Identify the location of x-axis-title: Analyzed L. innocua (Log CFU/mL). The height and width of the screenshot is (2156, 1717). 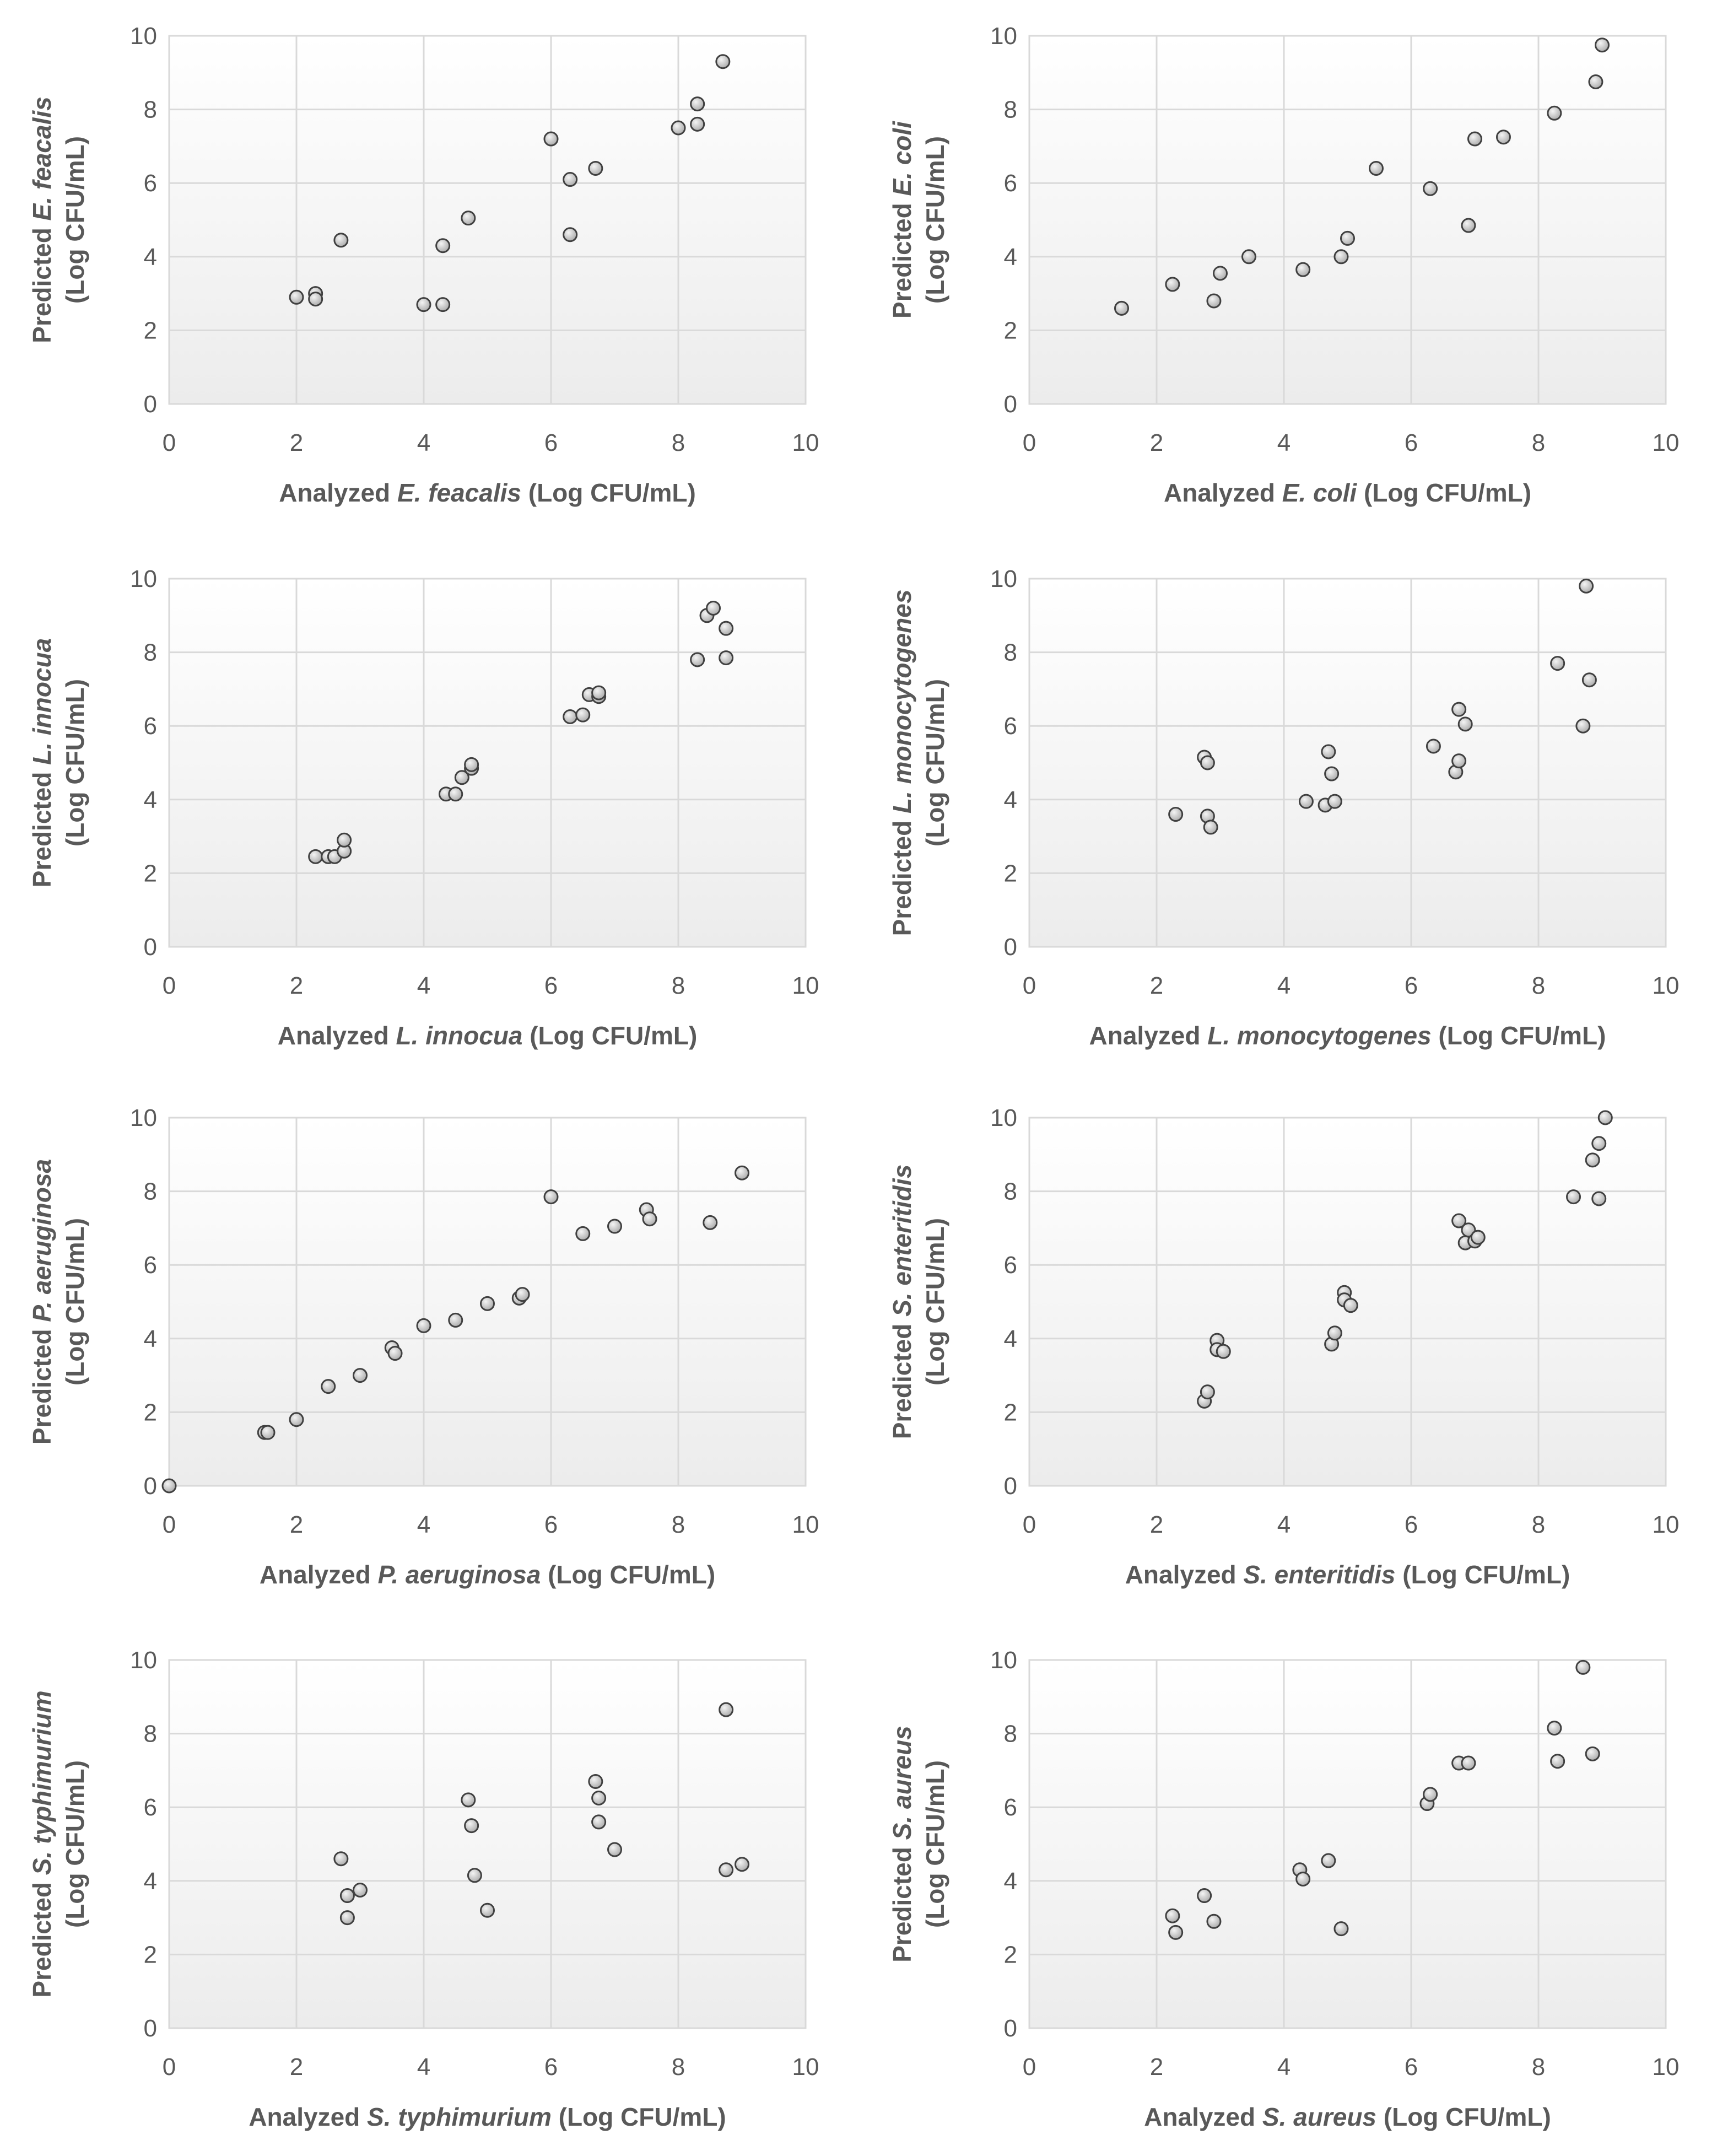
(488, 1035).